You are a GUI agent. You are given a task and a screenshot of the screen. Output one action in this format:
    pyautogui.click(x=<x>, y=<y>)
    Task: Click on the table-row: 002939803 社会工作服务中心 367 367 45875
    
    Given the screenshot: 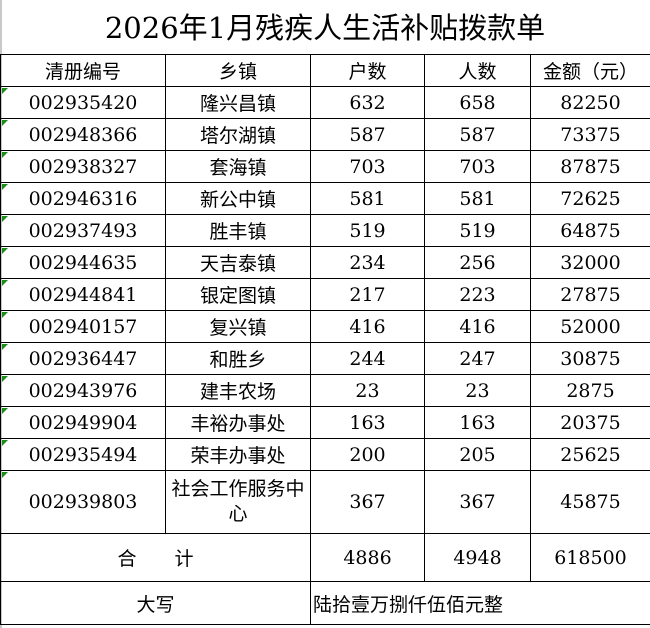 What is the action you would take?
    pyautogui.click(x=325, y=502)
    